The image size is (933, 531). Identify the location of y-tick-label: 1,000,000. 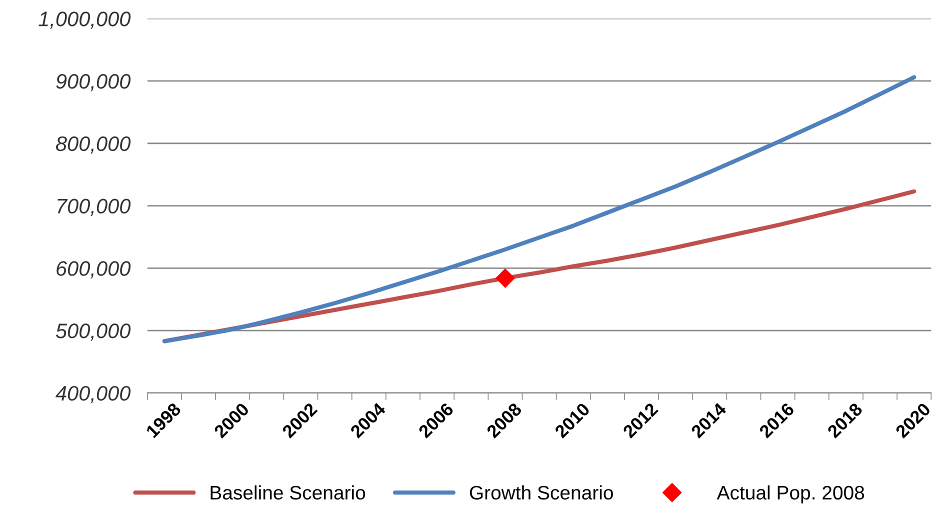
(84, 20).